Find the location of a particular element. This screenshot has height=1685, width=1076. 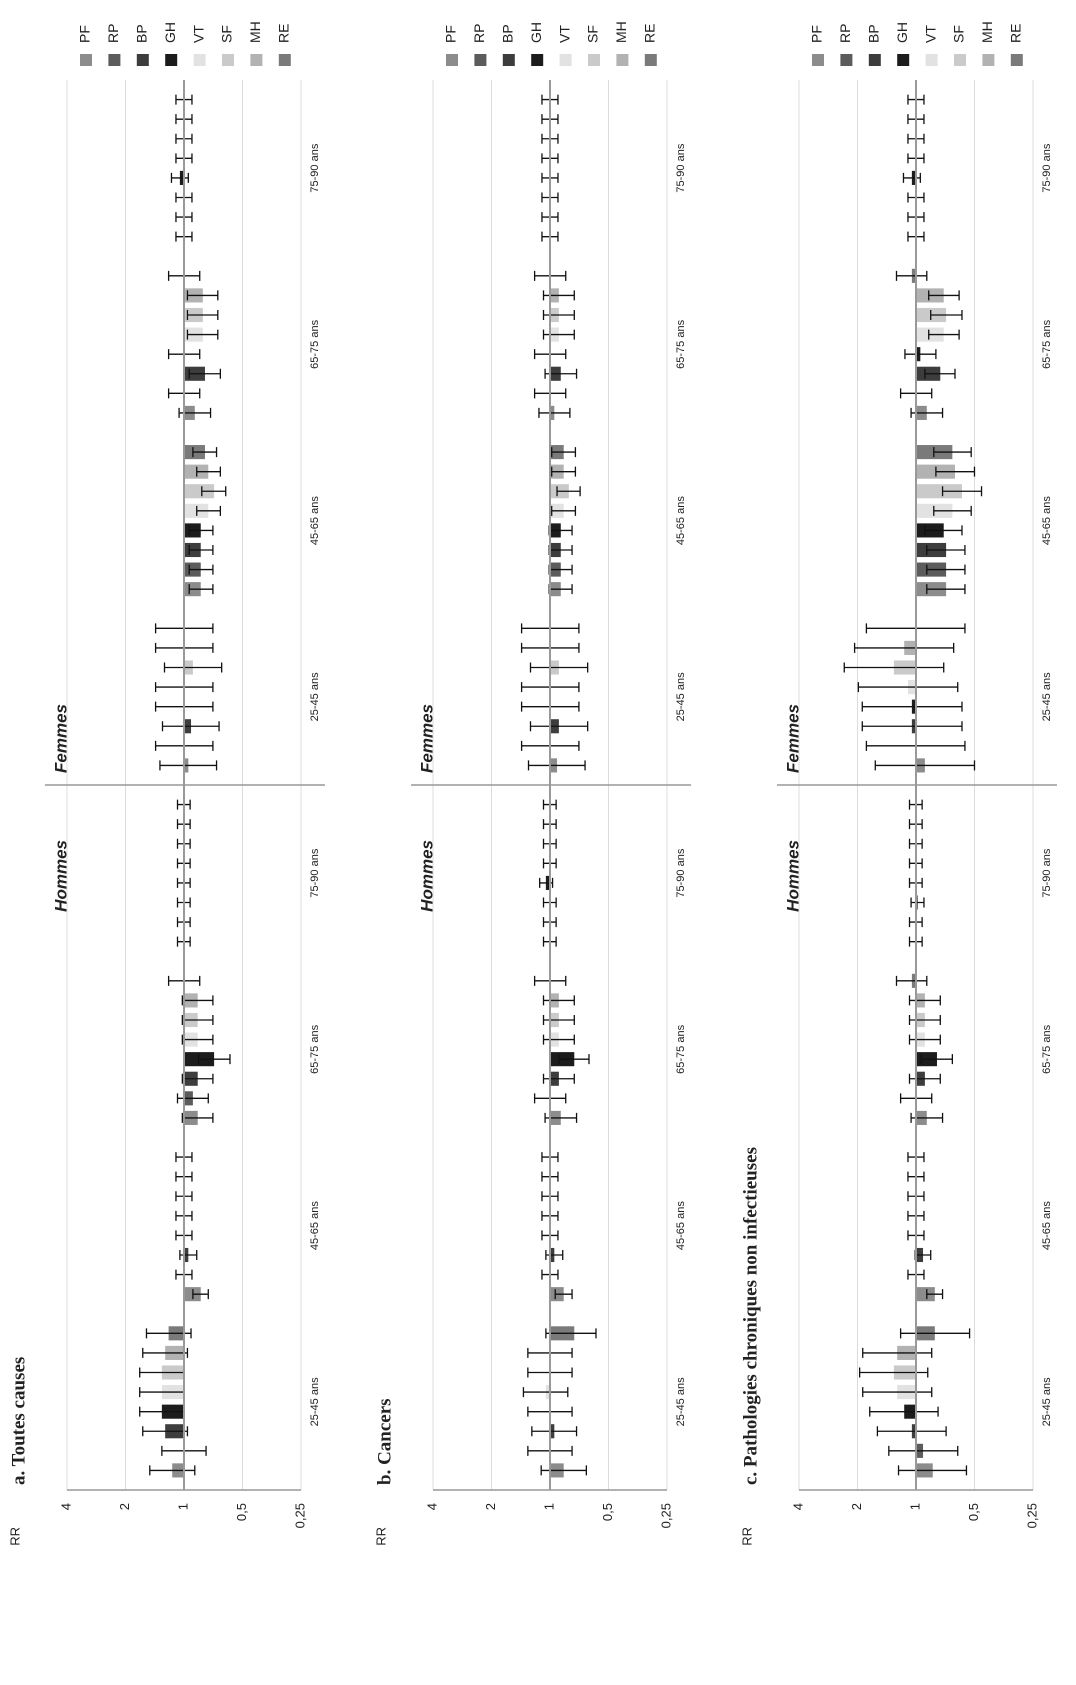

x-tick-label: 75-90 ans is located at coordinates (315, 872).